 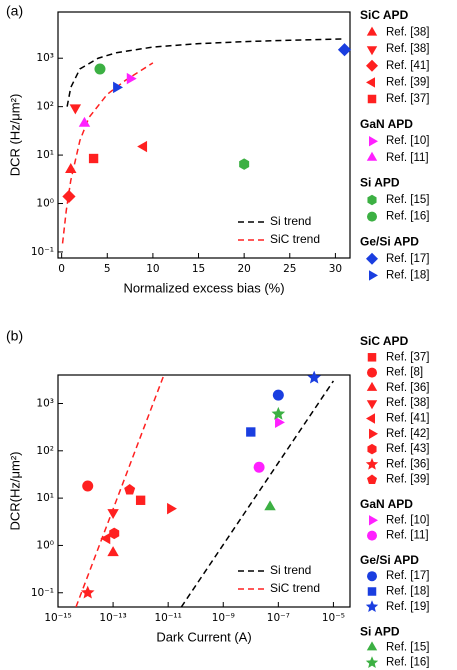 I want to click on x-tick-label: 10⁻⁷, so click(x=278, y=618).